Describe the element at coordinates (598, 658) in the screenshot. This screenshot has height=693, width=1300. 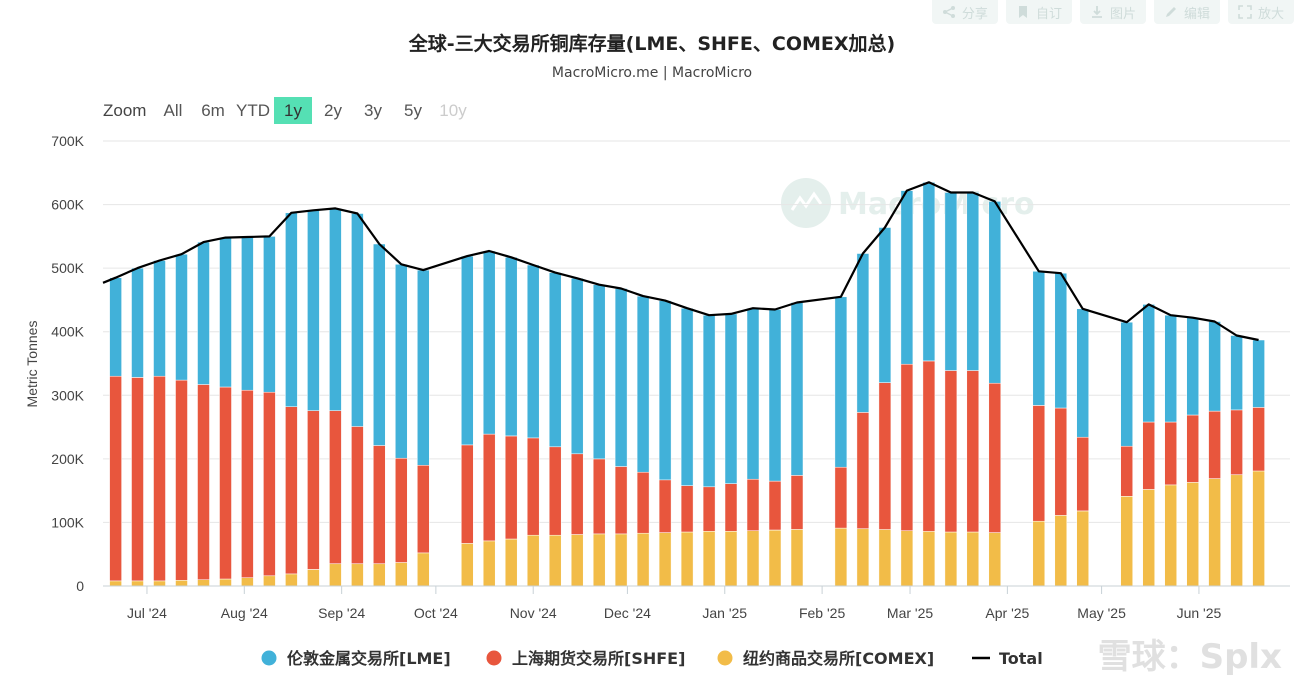
I see `legend-item: 上海期货交易所[SHFE]` at that location.